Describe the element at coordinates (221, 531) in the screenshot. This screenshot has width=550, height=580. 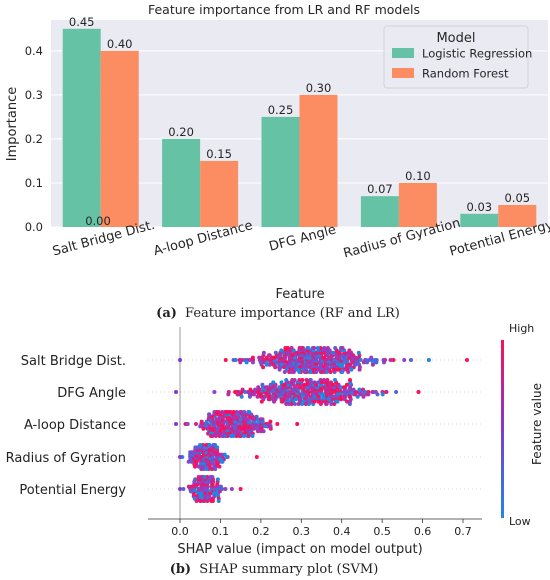
I see `shap-x-tick-label: 0.1` at that location.